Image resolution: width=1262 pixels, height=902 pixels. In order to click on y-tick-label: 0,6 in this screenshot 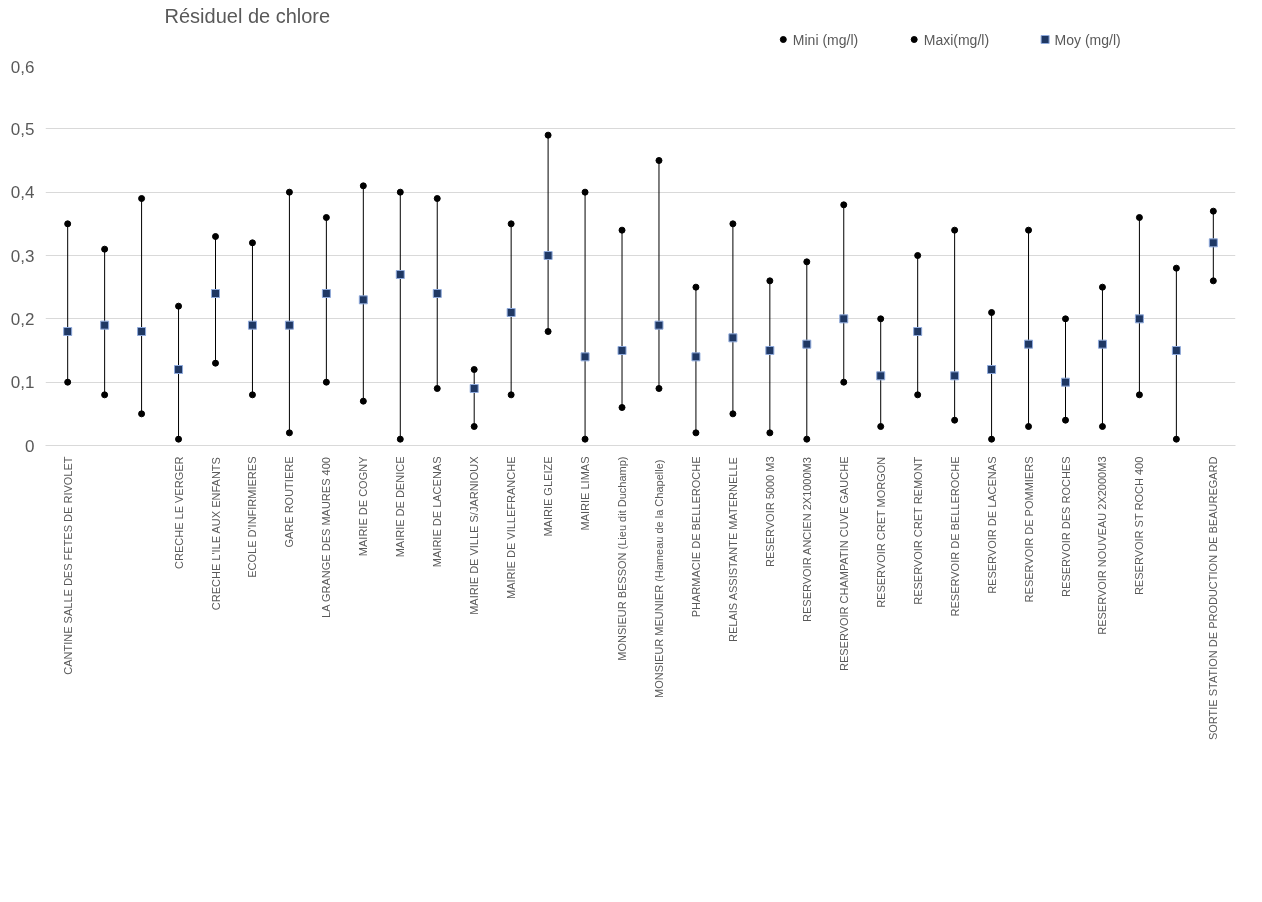, I will do `click(22, 67)`.